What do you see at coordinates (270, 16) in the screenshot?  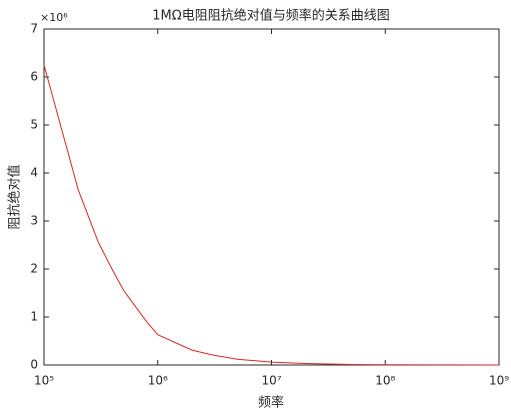 I see `chart-title: 1MΩ电阻阻抗绝对值与频率的关系曲线图` at bounding box center [270, 16].